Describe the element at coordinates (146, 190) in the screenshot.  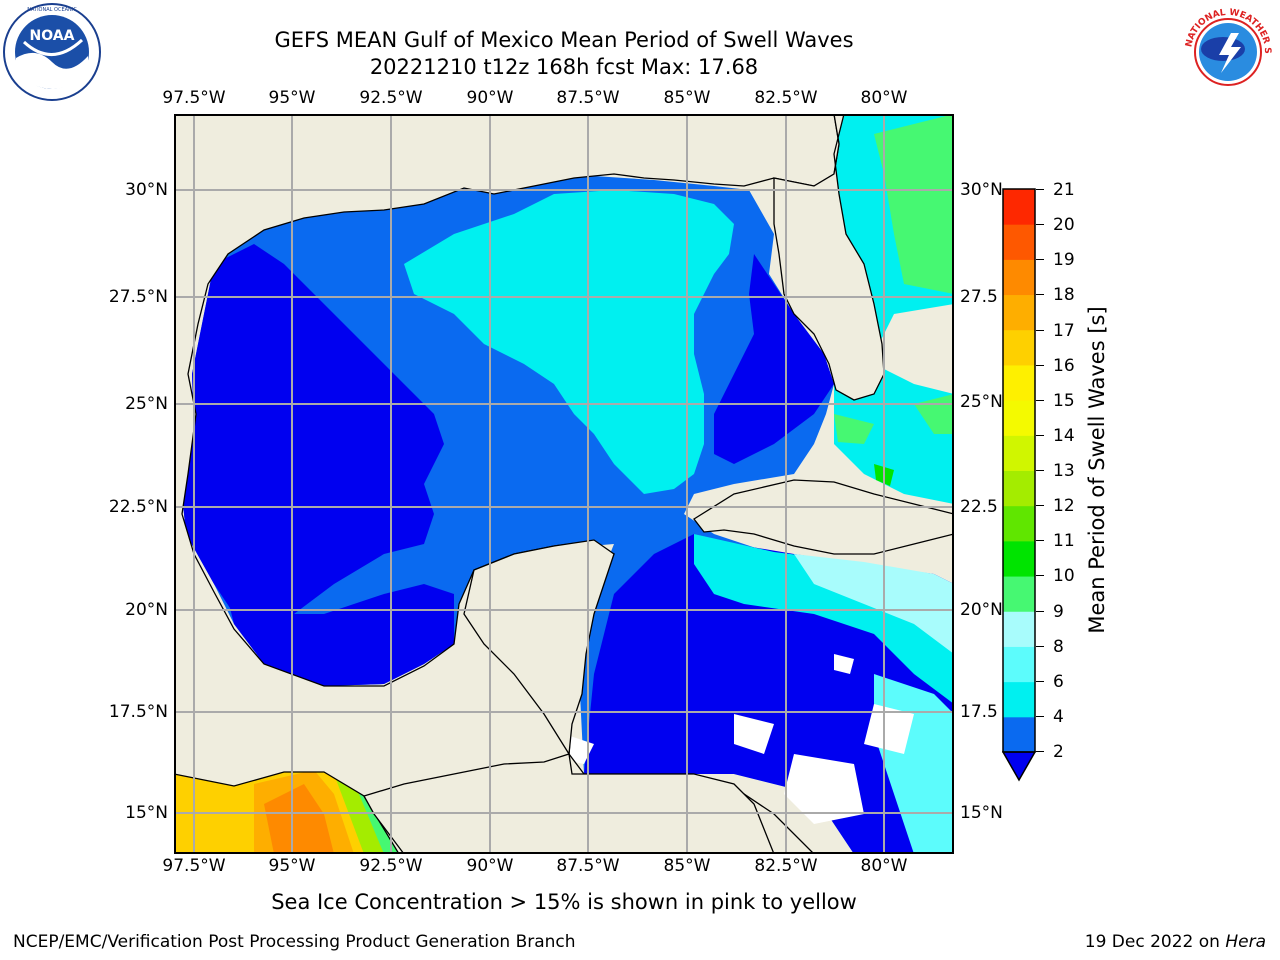
I see `lat-label-left: 30°N` at that location.